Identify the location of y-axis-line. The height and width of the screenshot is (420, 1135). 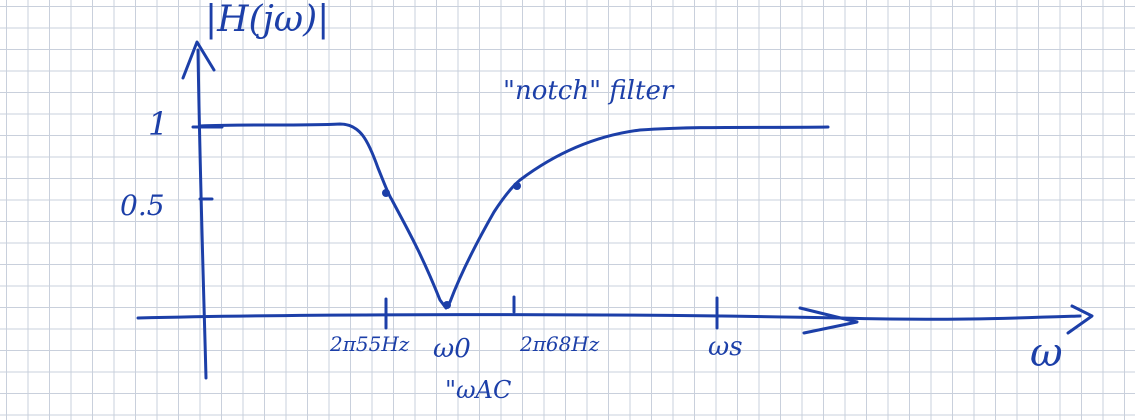
(202, 214).